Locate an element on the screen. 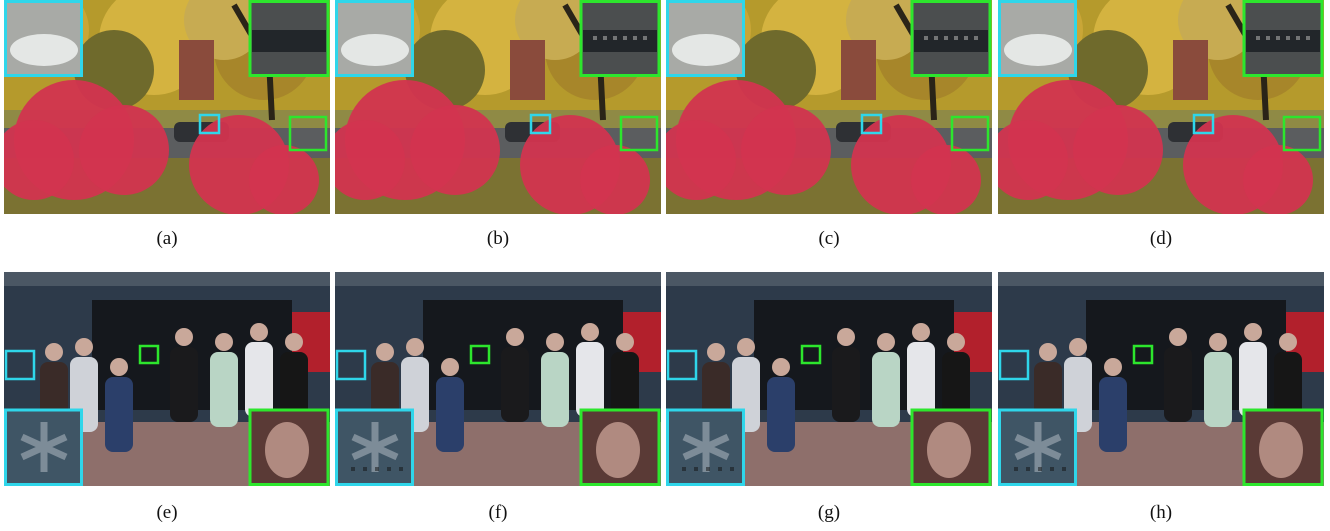 This screenshot has width=1330, height=531. panel-caption: (h) is located at coordinates (1161, 512).